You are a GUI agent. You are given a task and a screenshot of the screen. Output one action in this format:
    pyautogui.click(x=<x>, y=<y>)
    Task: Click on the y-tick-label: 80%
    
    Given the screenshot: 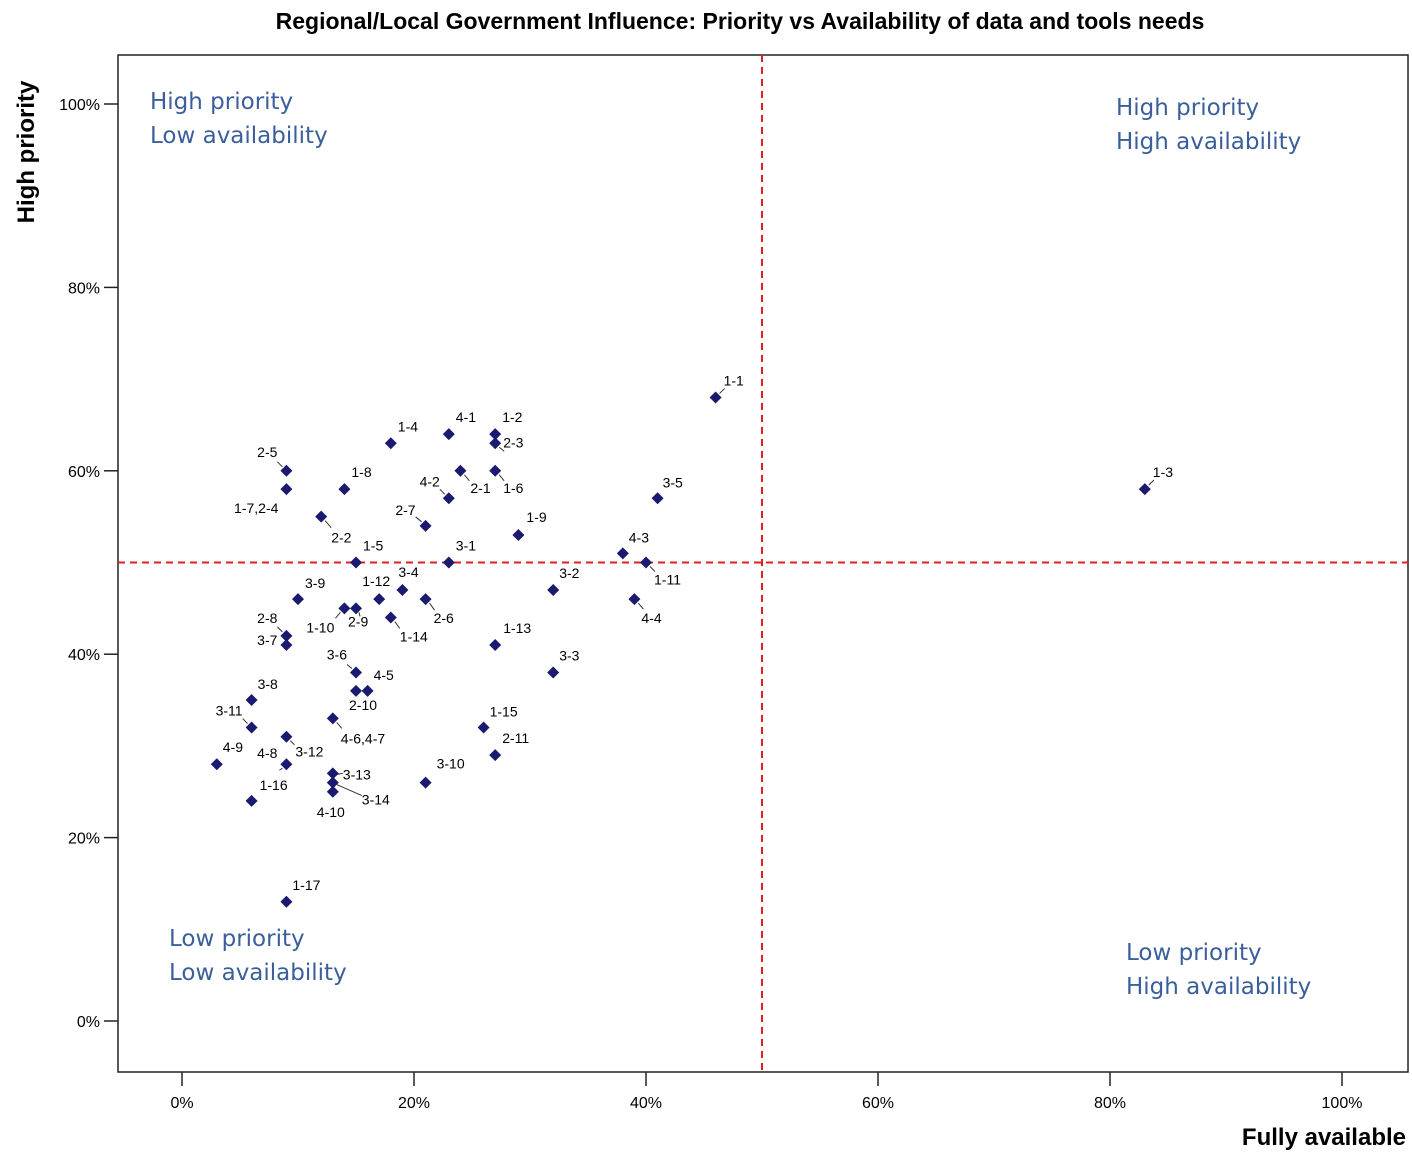 What is the action you would take?
    pyautogui.click(x=84, y=288)
    